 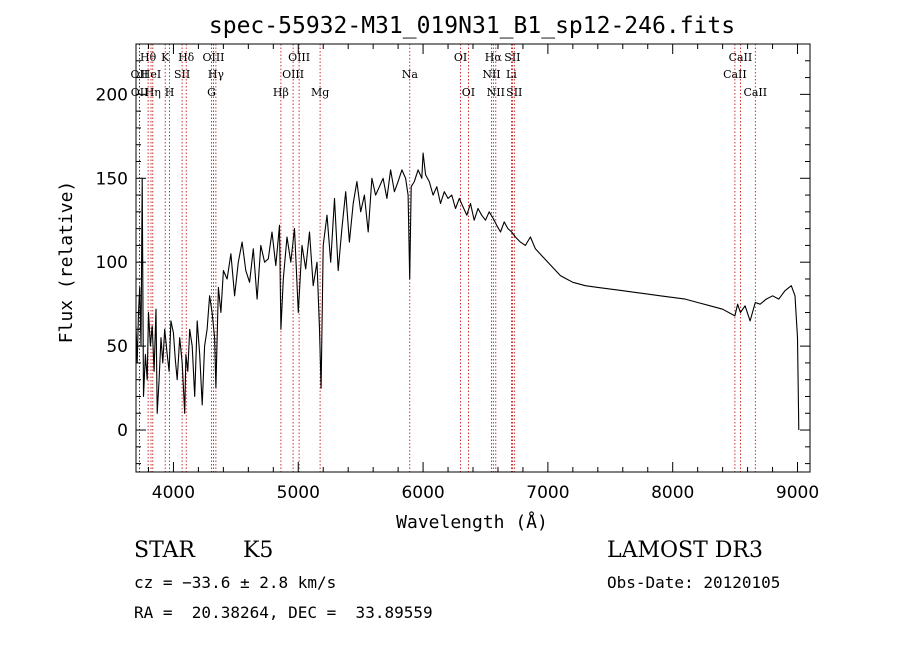 I want to click on x-tick-label: 5000, so click(x=298, y=493).